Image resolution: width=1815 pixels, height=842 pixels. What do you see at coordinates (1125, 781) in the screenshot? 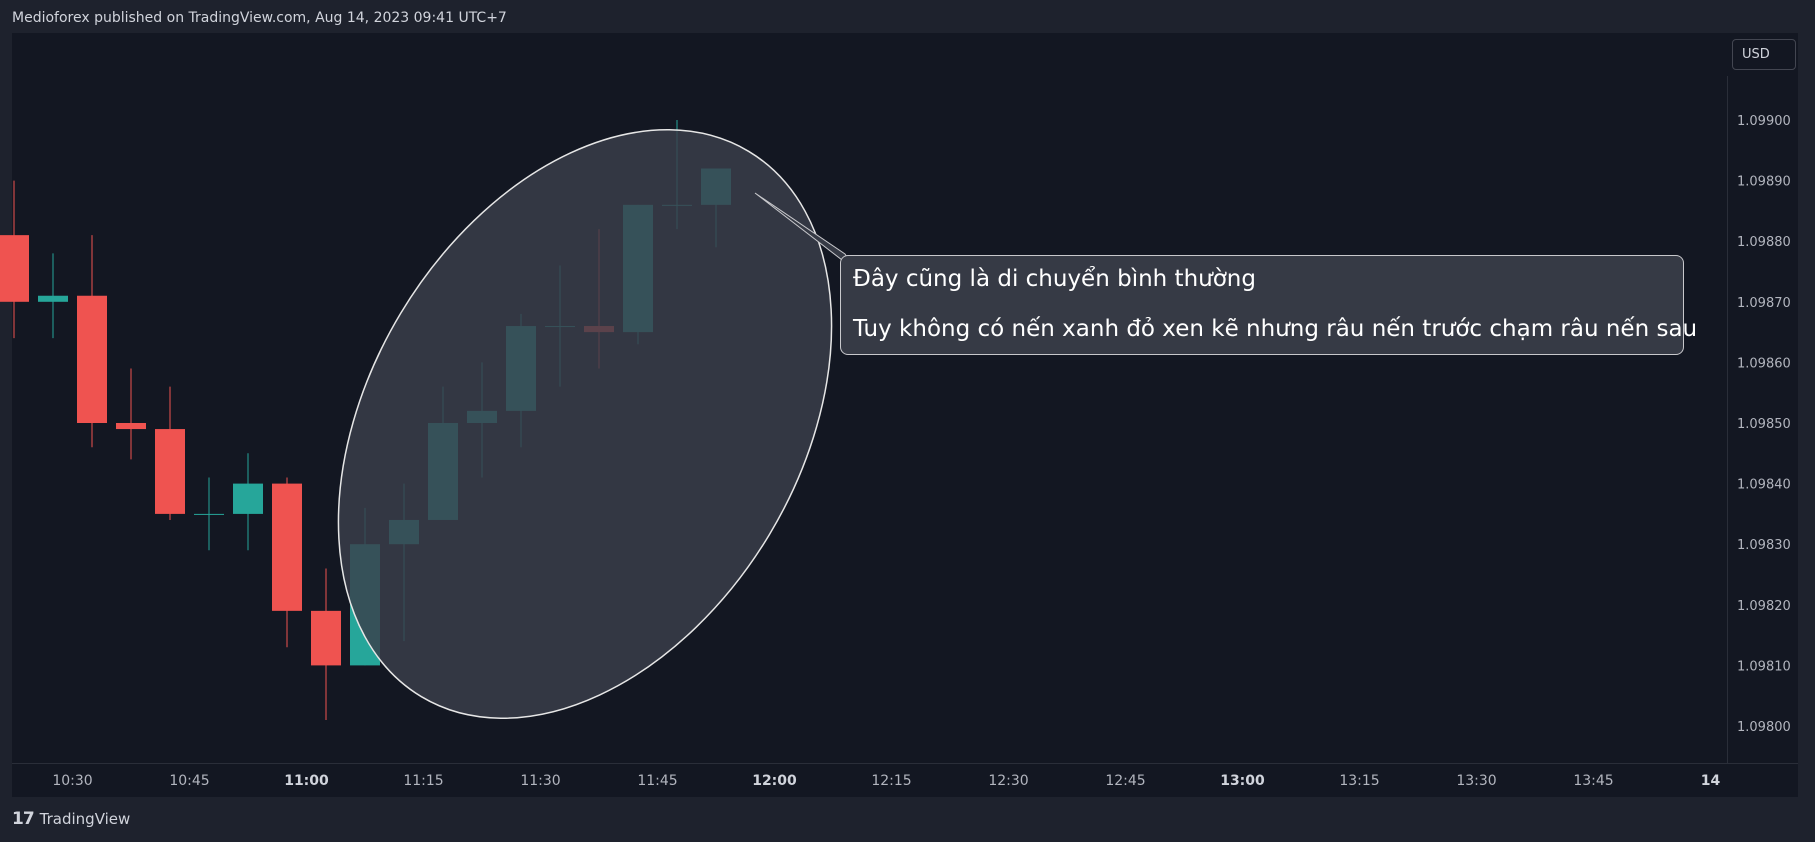
I see `time-tick-label: 12:45` at bounding box center [1125, 781].